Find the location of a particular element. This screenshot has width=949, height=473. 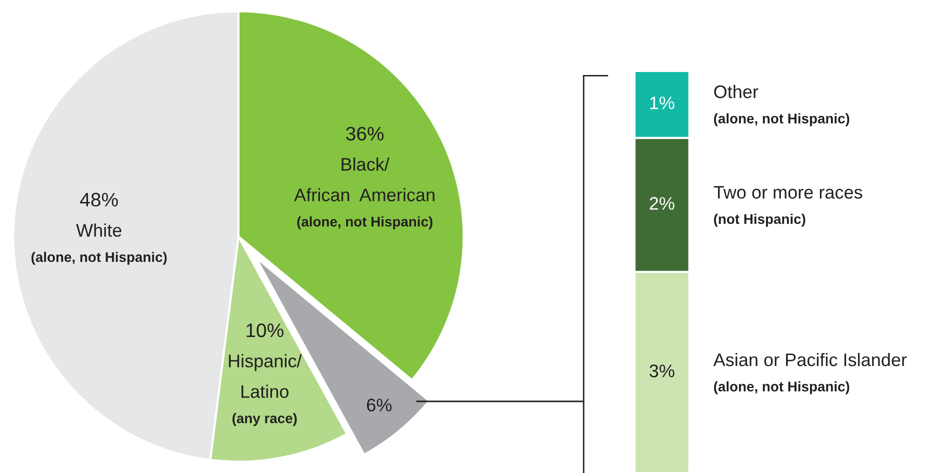

data-label: 3% is located at coordinates (662, 371).